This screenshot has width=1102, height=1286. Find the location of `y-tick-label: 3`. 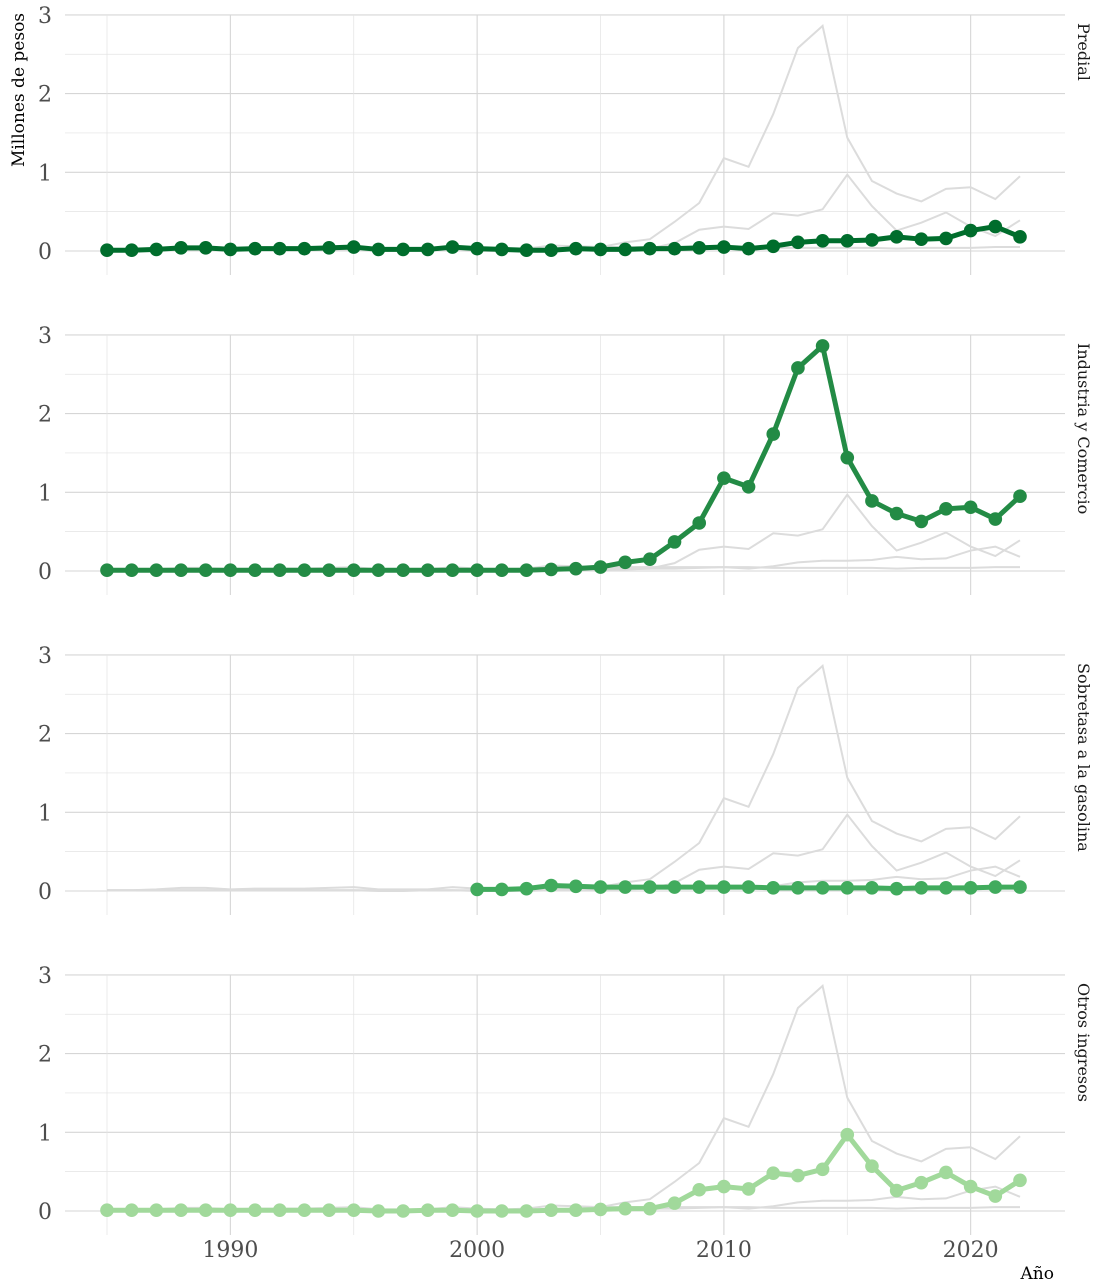

y-tick-label: 3 is located at coordinates (45, 16).